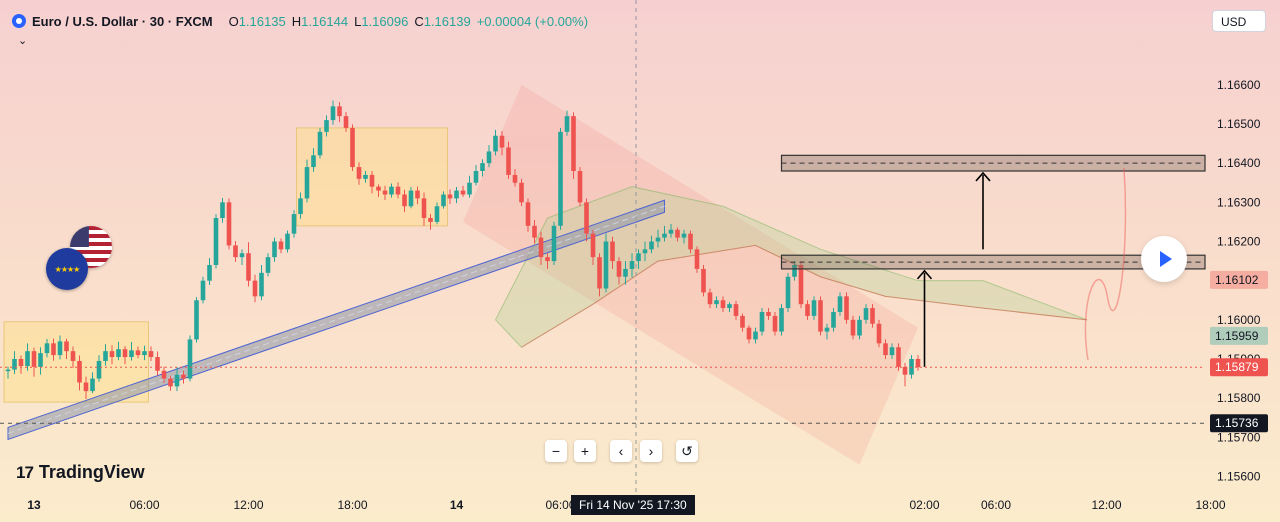 This screenshot has height=522, width=1280. What do you see at coordinates (325, 21) in the screenshot?
I see `high-value: 1.16144` at bounding box center [325, 21].